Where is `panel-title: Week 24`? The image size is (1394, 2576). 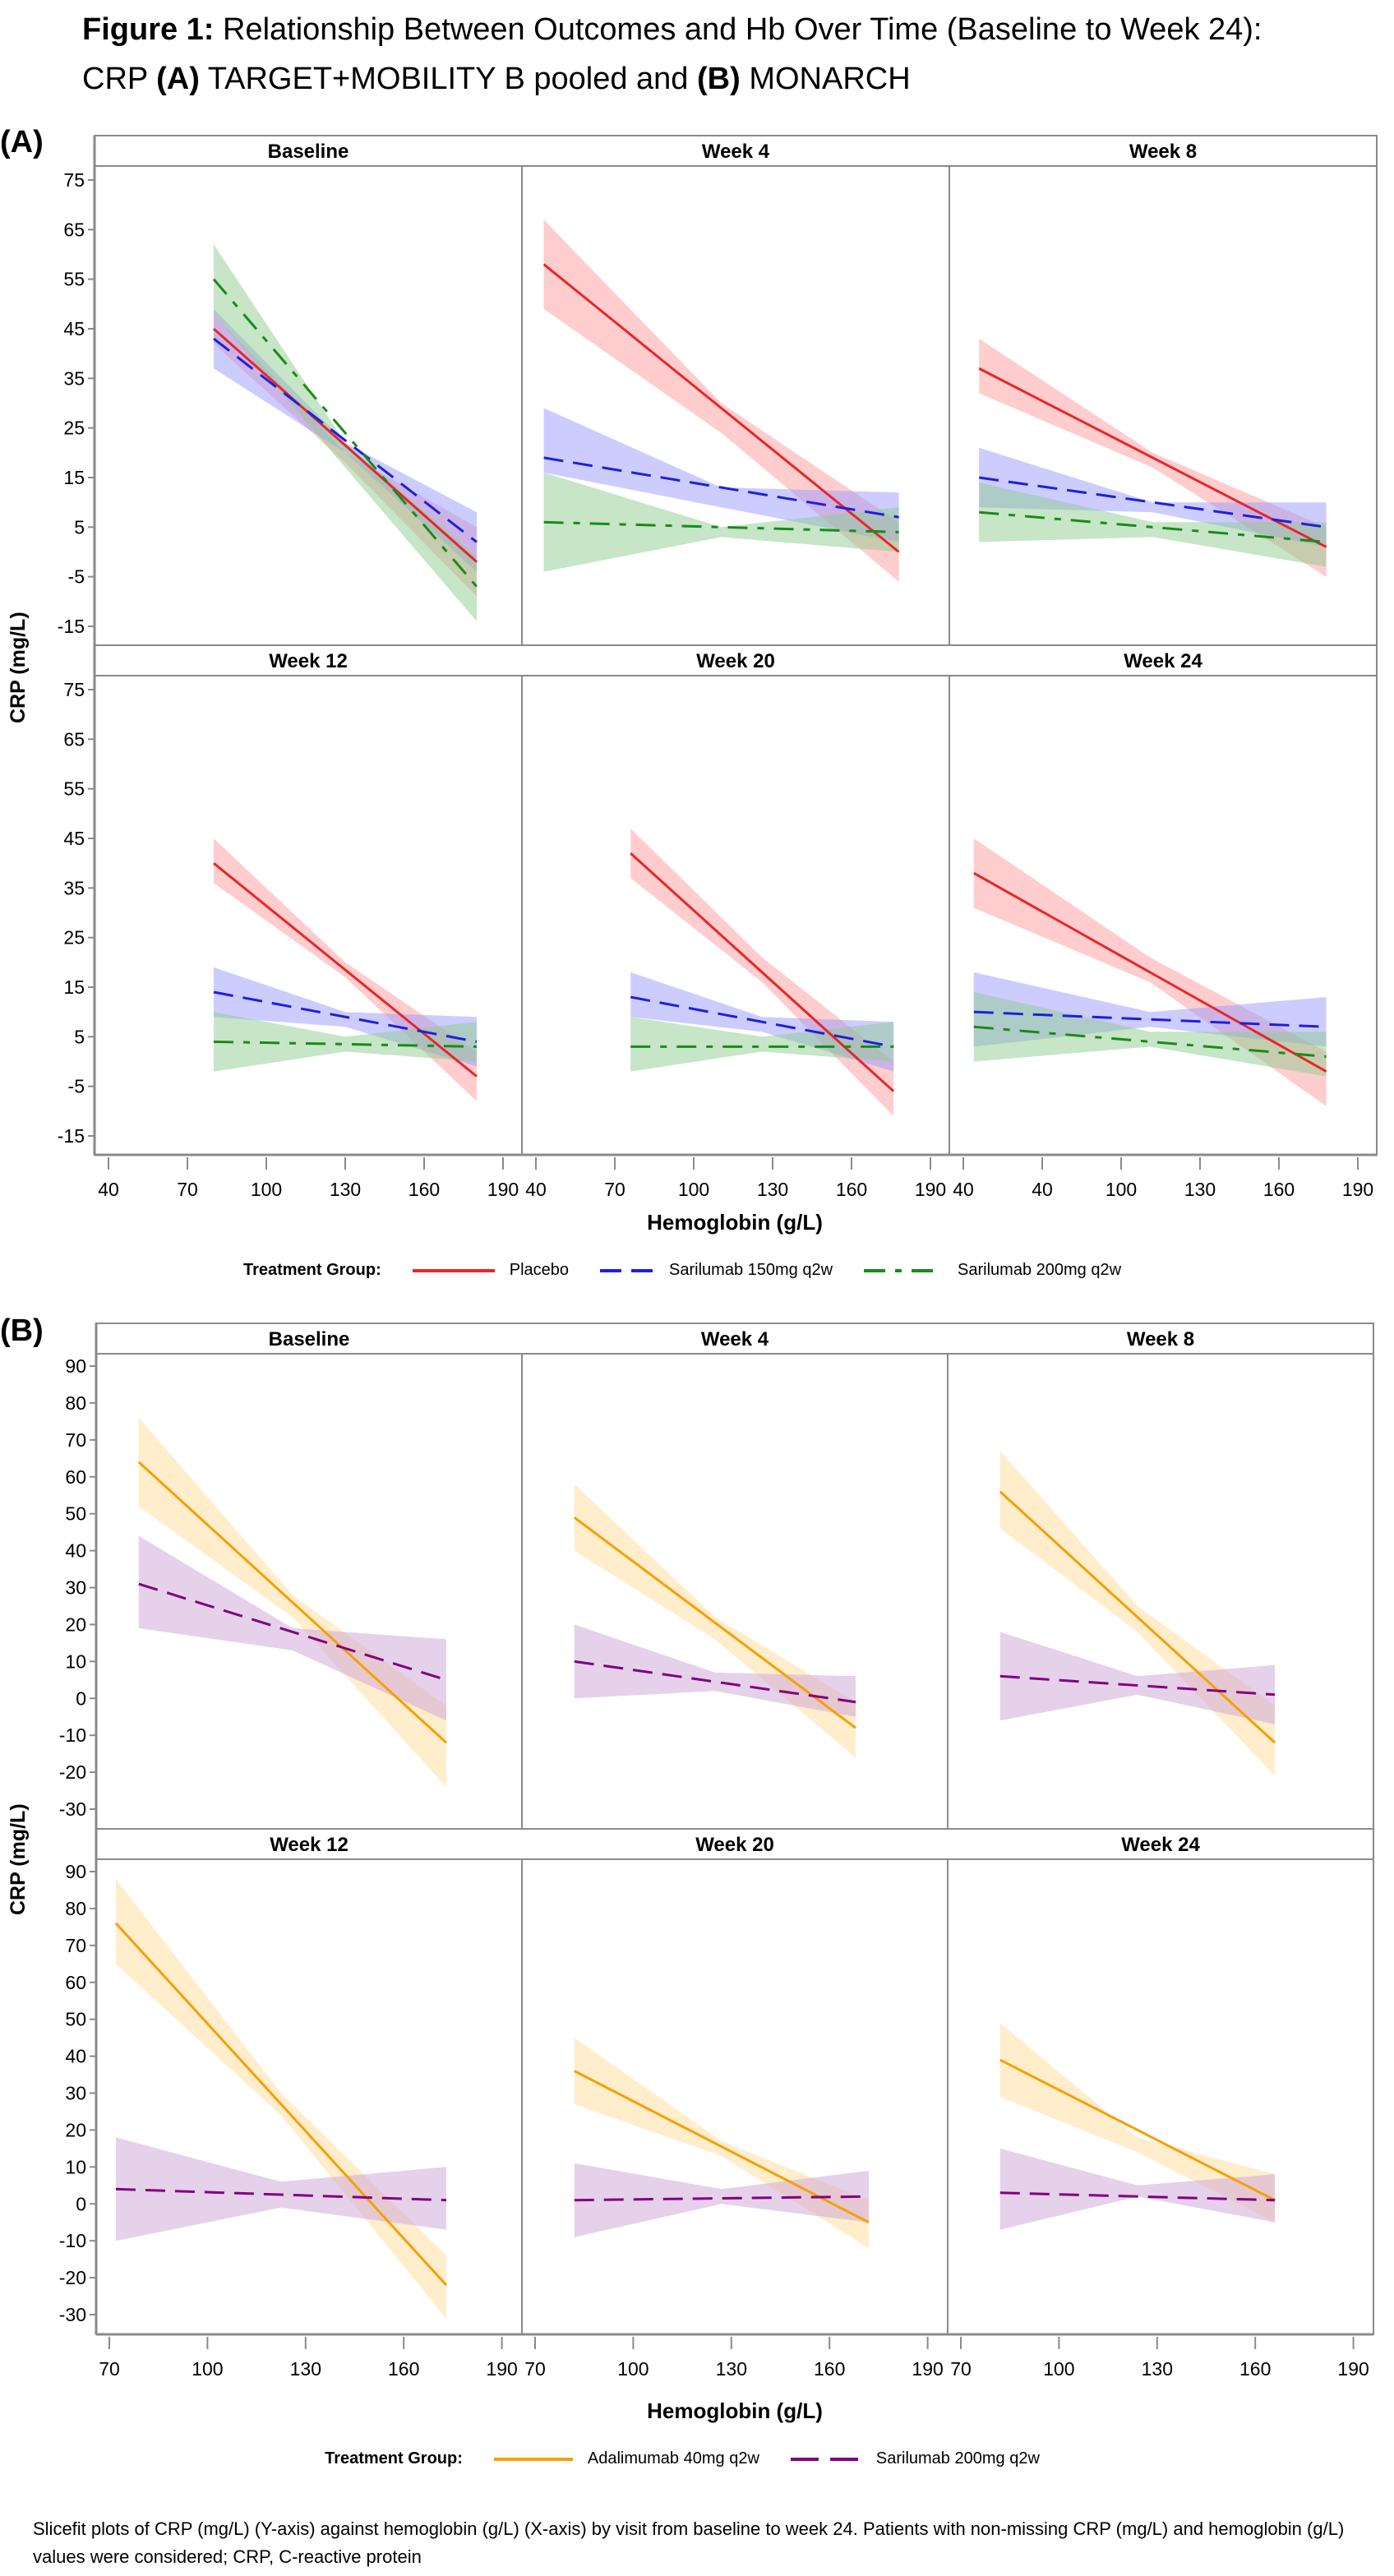 panel-title: Week 24 is located at coordinates (1160, 1845).